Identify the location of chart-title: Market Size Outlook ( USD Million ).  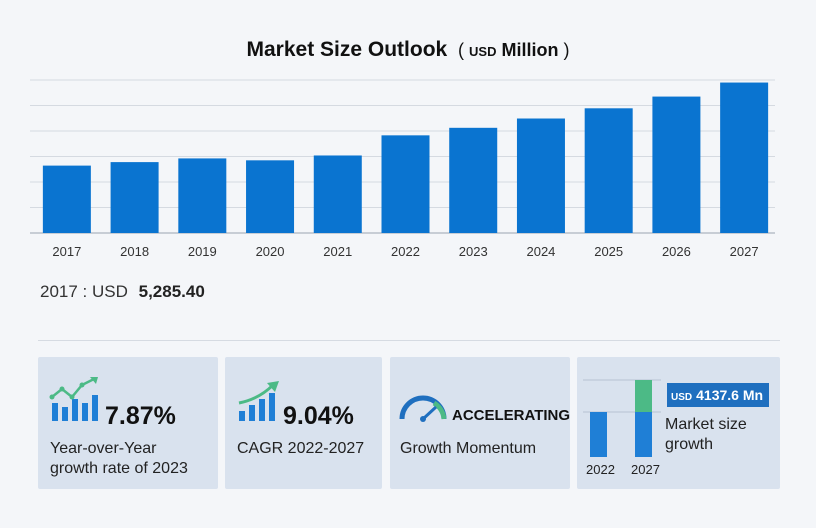
(408, 50).